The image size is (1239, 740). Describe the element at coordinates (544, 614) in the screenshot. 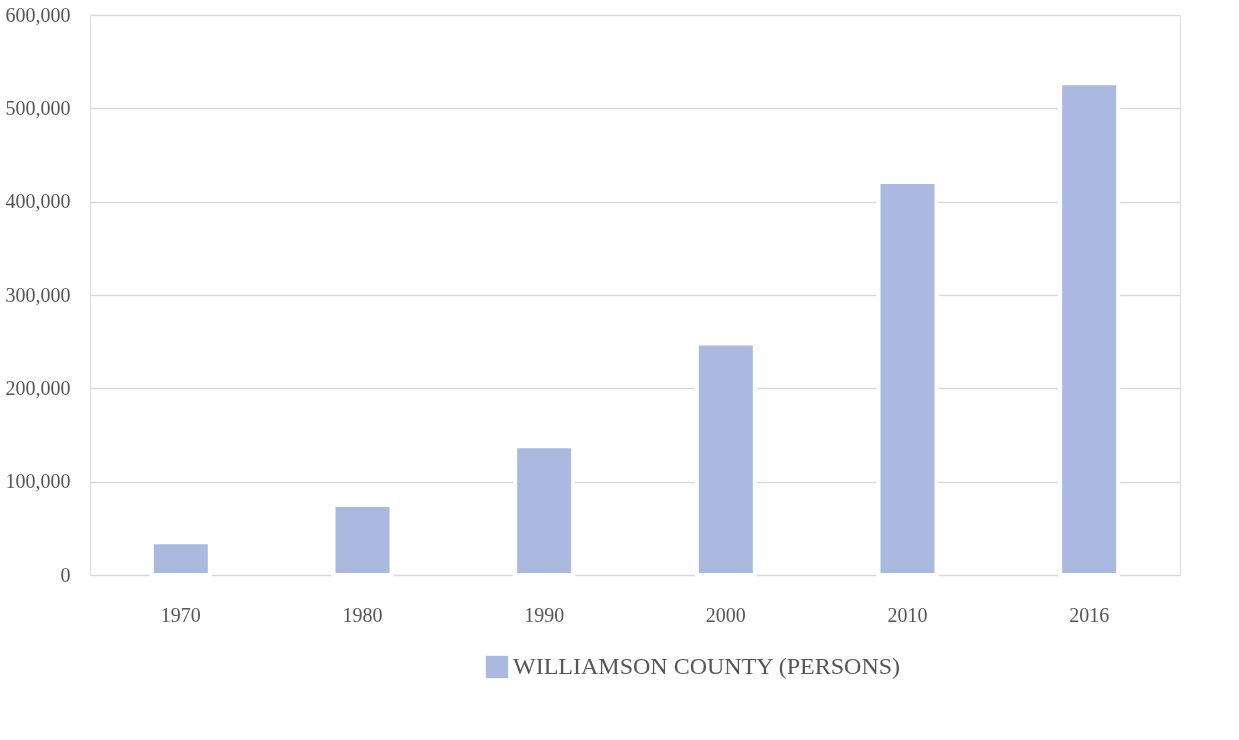

I see `x-tick-label: 1990` at that location.